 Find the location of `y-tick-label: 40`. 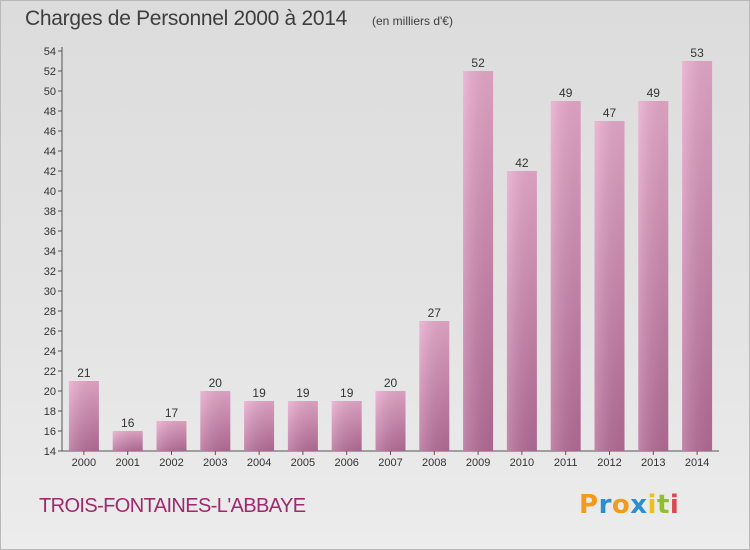

y-tick-label: 40 is located at coordinates (50, 192).